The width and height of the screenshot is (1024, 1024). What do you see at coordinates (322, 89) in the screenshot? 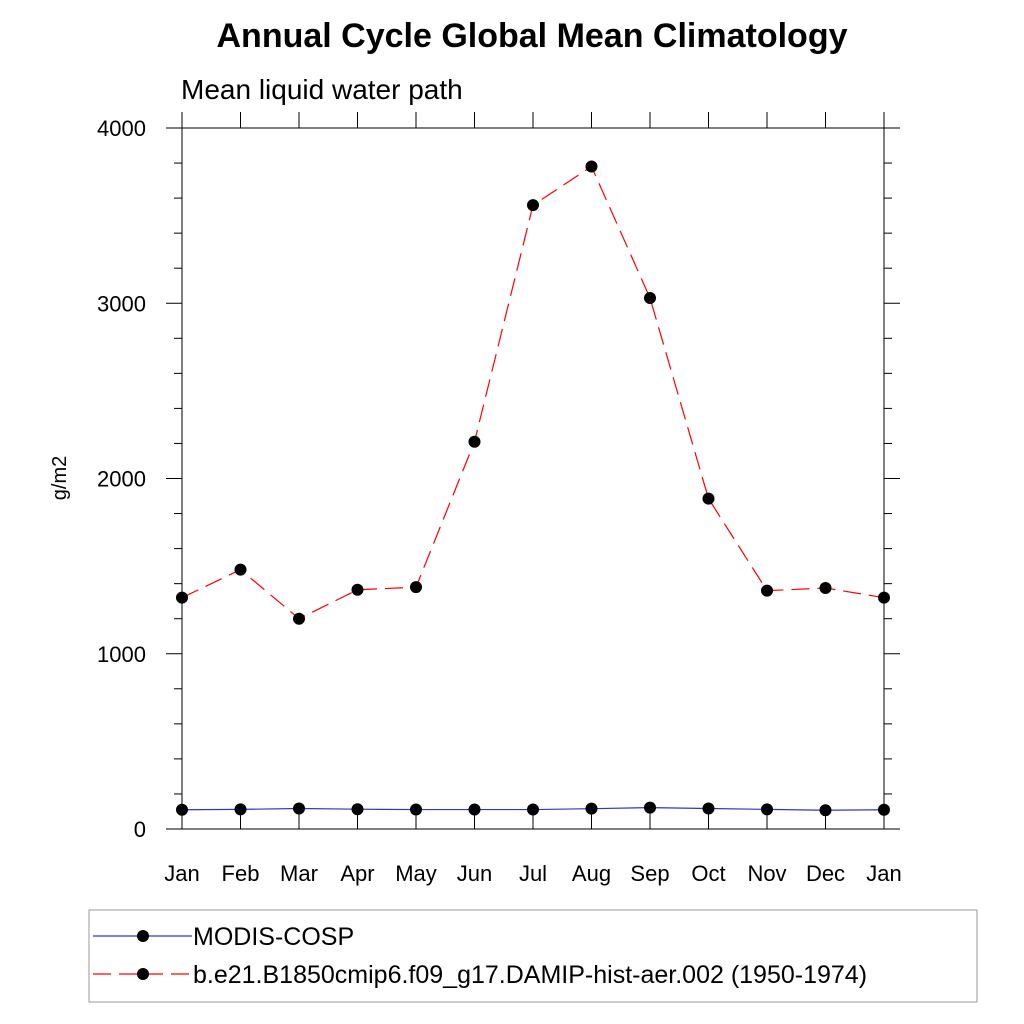
I see `chart-subtitle: Mean liquid water path` at bounding box center [322, 89].